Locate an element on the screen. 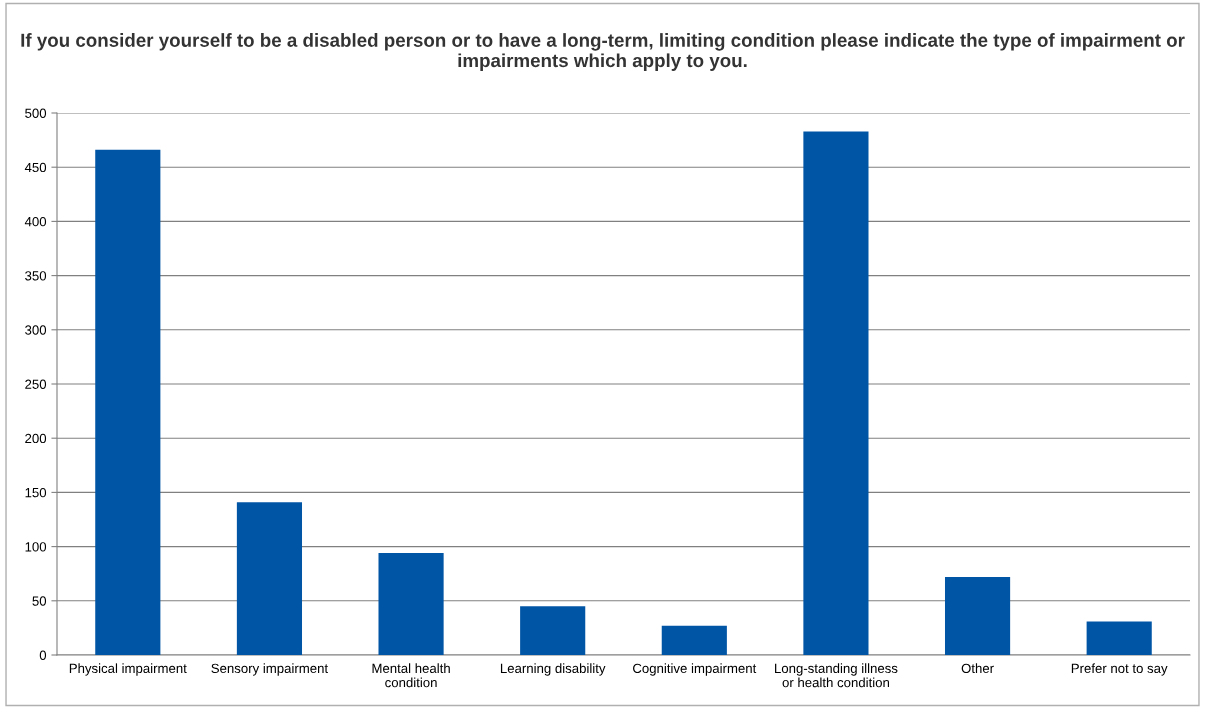 The height and width of the screenshot is (709, 1205). y-tick-label: 200 is located at coordinates (36, 438).